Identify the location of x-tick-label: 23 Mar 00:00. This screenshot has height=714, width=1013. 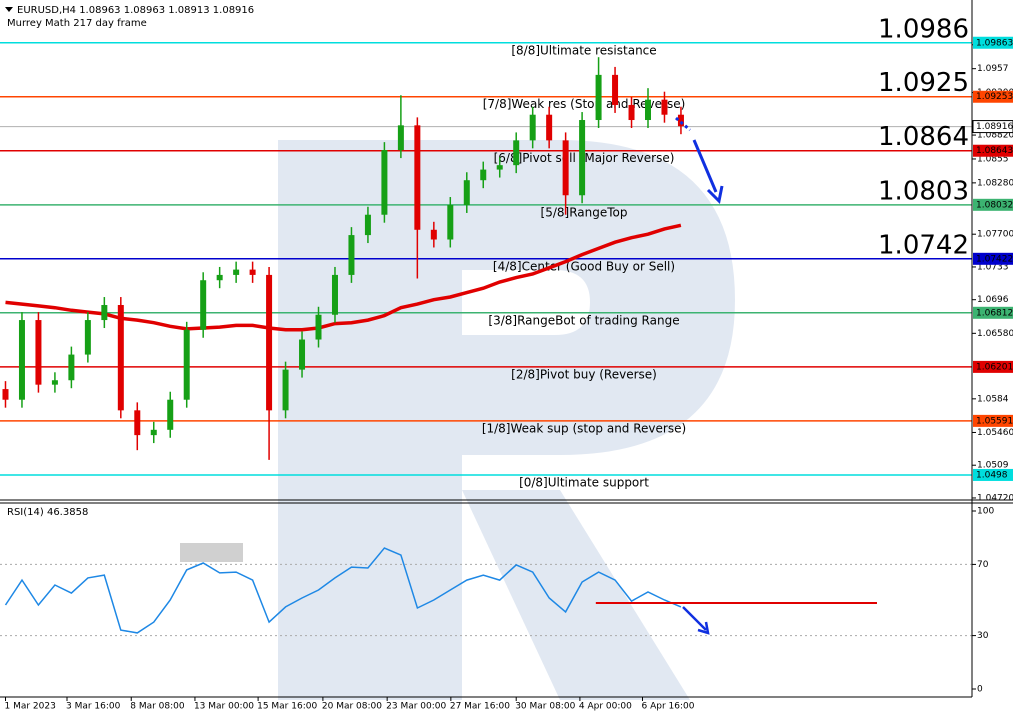
(416, 707).